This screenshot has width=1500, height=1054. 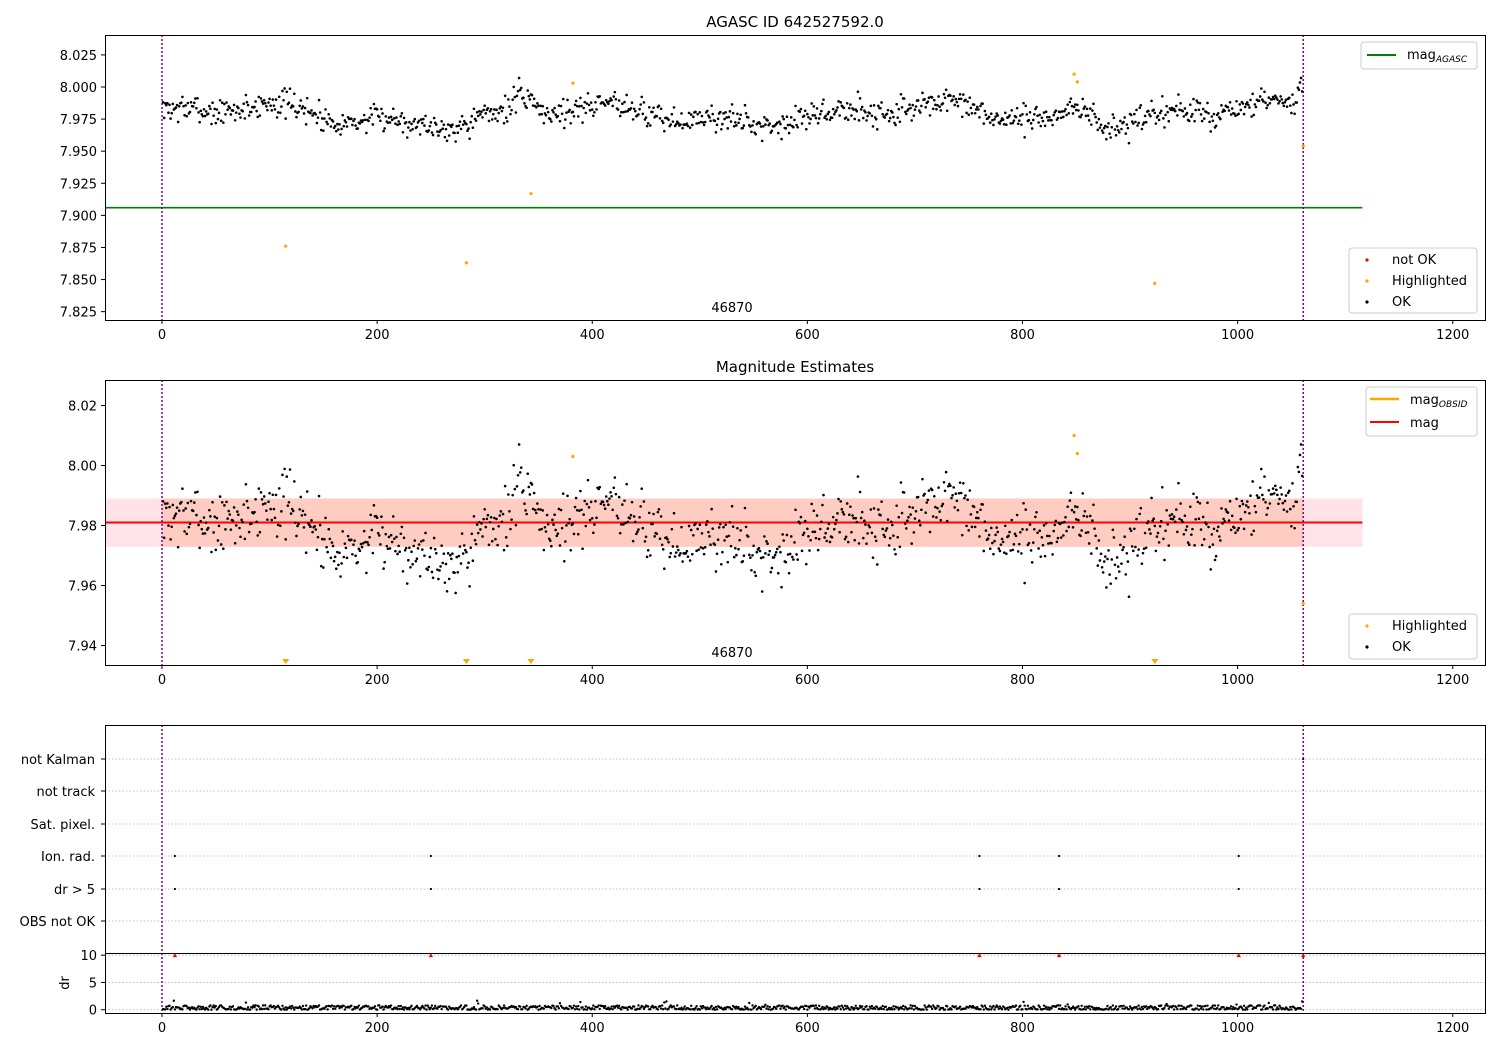 I want to click on legend-marker-not-ok, so click(x=1367, y=260).